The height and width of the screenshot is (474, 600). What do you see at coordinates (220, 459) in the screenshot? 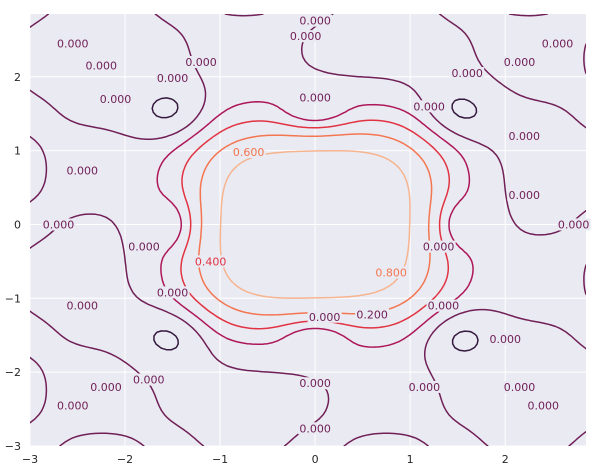
I see `x-tick-label: −1` at bounding box center [220, 459].